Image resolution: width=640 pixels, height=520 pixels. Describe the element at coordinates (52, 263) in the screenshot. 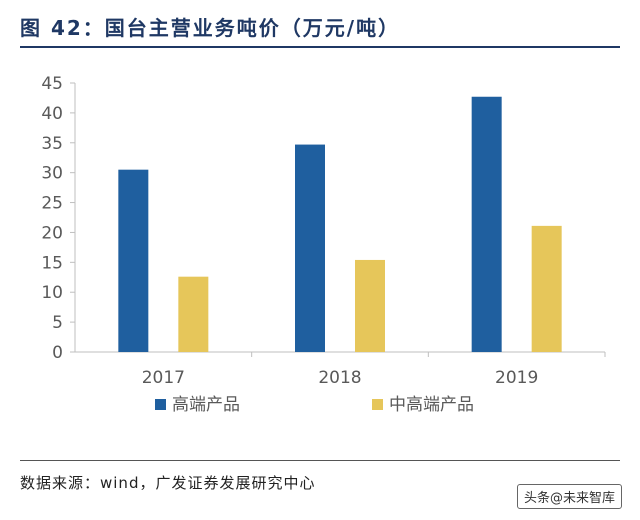

I see `y-tick-label: 15` at that location.